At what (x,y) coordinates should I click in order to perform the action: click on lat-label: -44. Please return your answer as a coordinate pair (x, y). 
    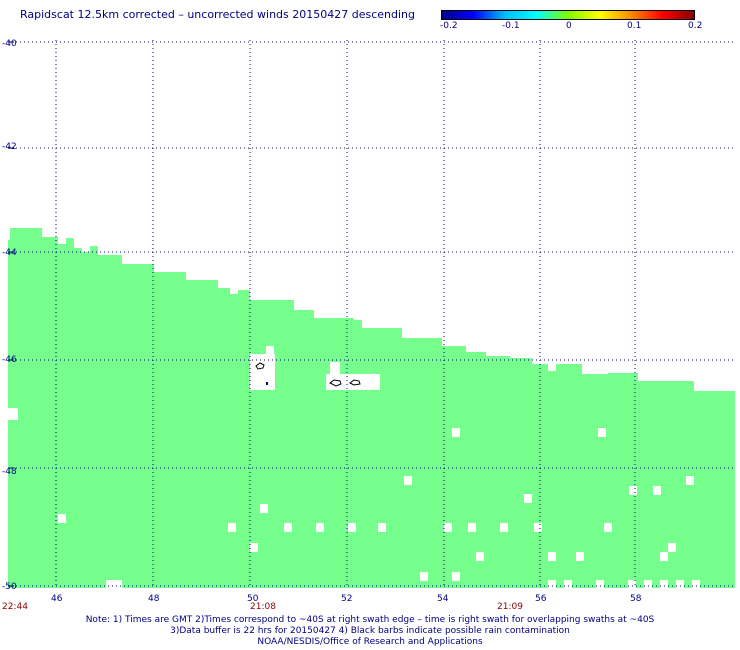
    Looking at the image, I should click on (9, 253).